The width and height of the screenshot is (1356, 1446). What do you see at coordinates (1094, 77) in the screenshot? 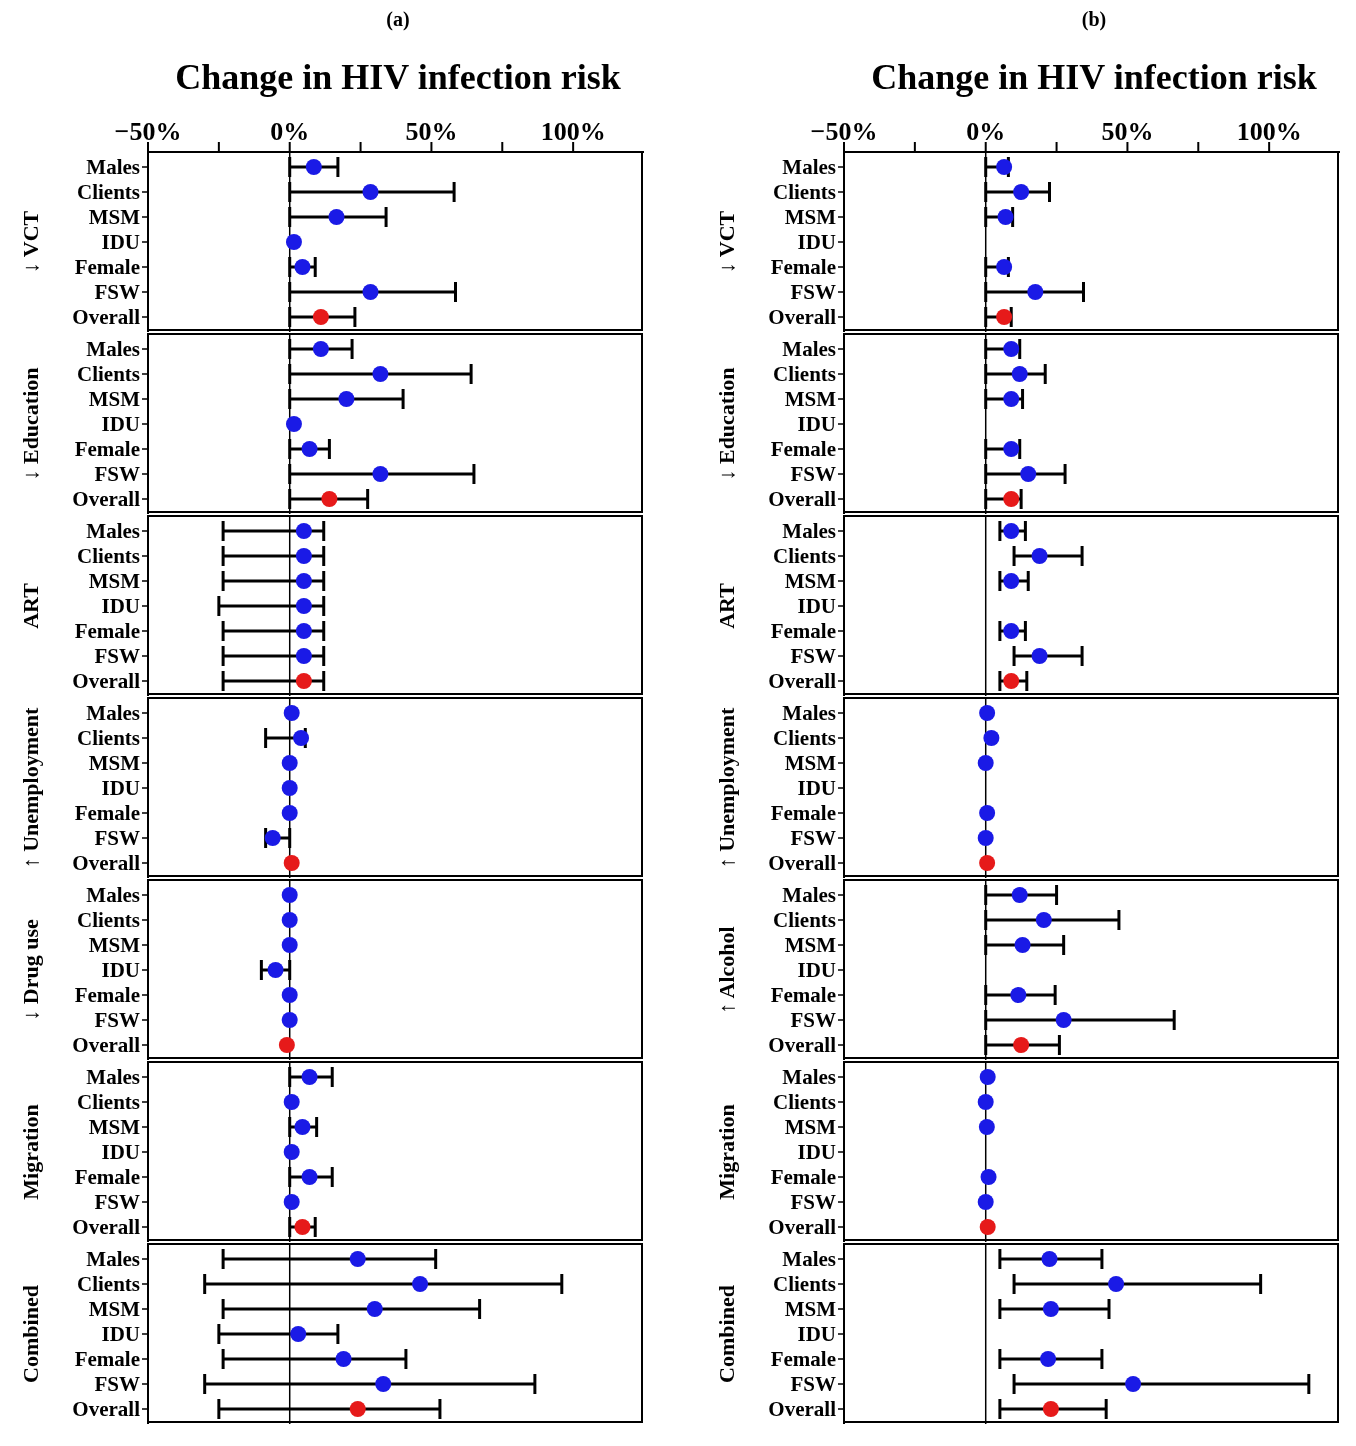
I see `x-axis-title: Change in HIV infection risk` at bounding box center [1094, 77].